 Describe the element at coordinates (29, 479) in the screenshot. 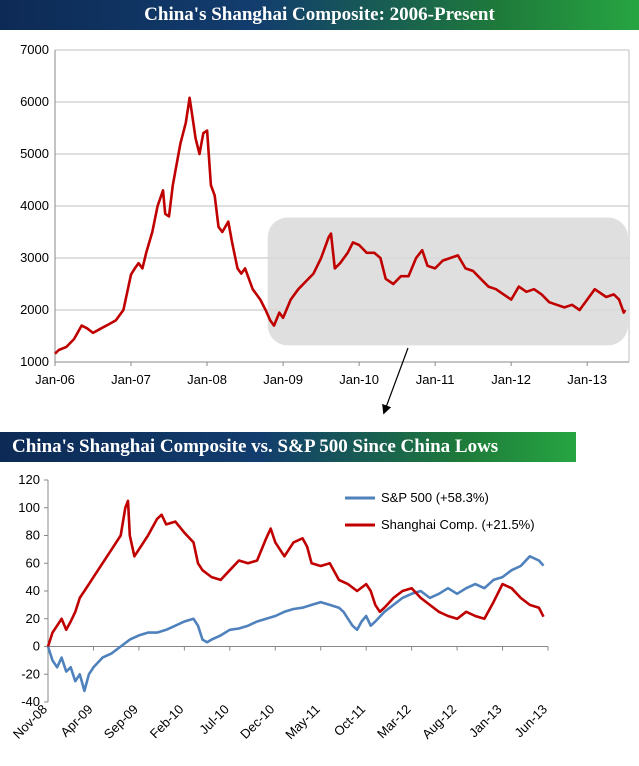

I see `chart2-y-tick-label: 120` at that location.